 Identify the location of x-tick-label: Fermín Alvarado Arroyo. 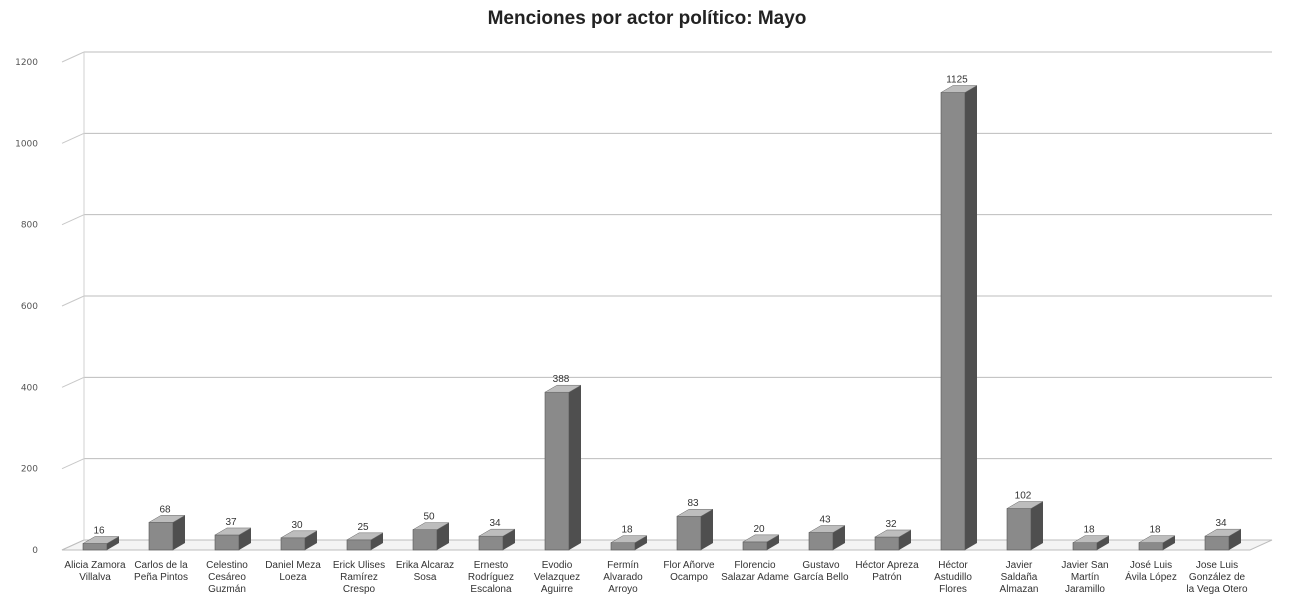
(623, 577).